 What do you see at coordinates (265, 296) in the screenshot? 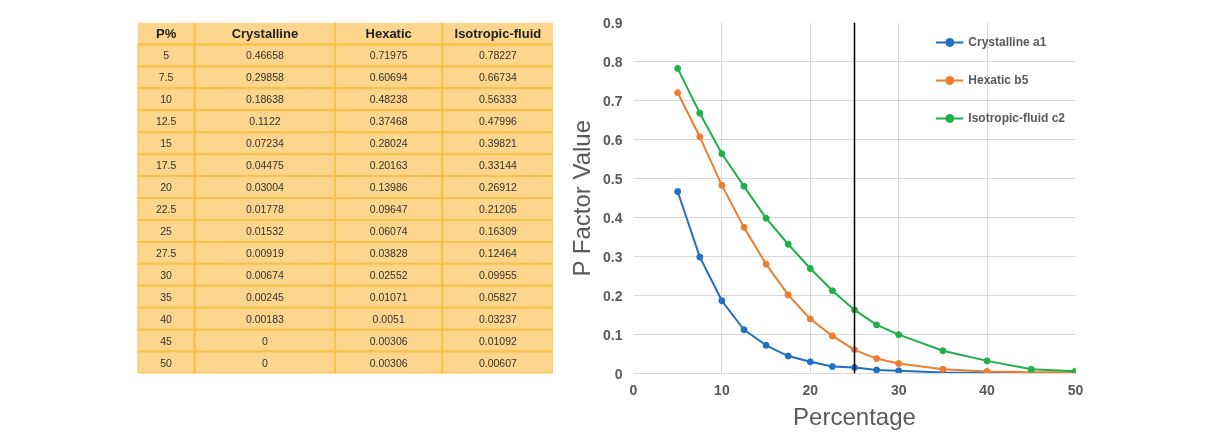
I see `data-label: 0.00245` at bounding box center [265, 296].